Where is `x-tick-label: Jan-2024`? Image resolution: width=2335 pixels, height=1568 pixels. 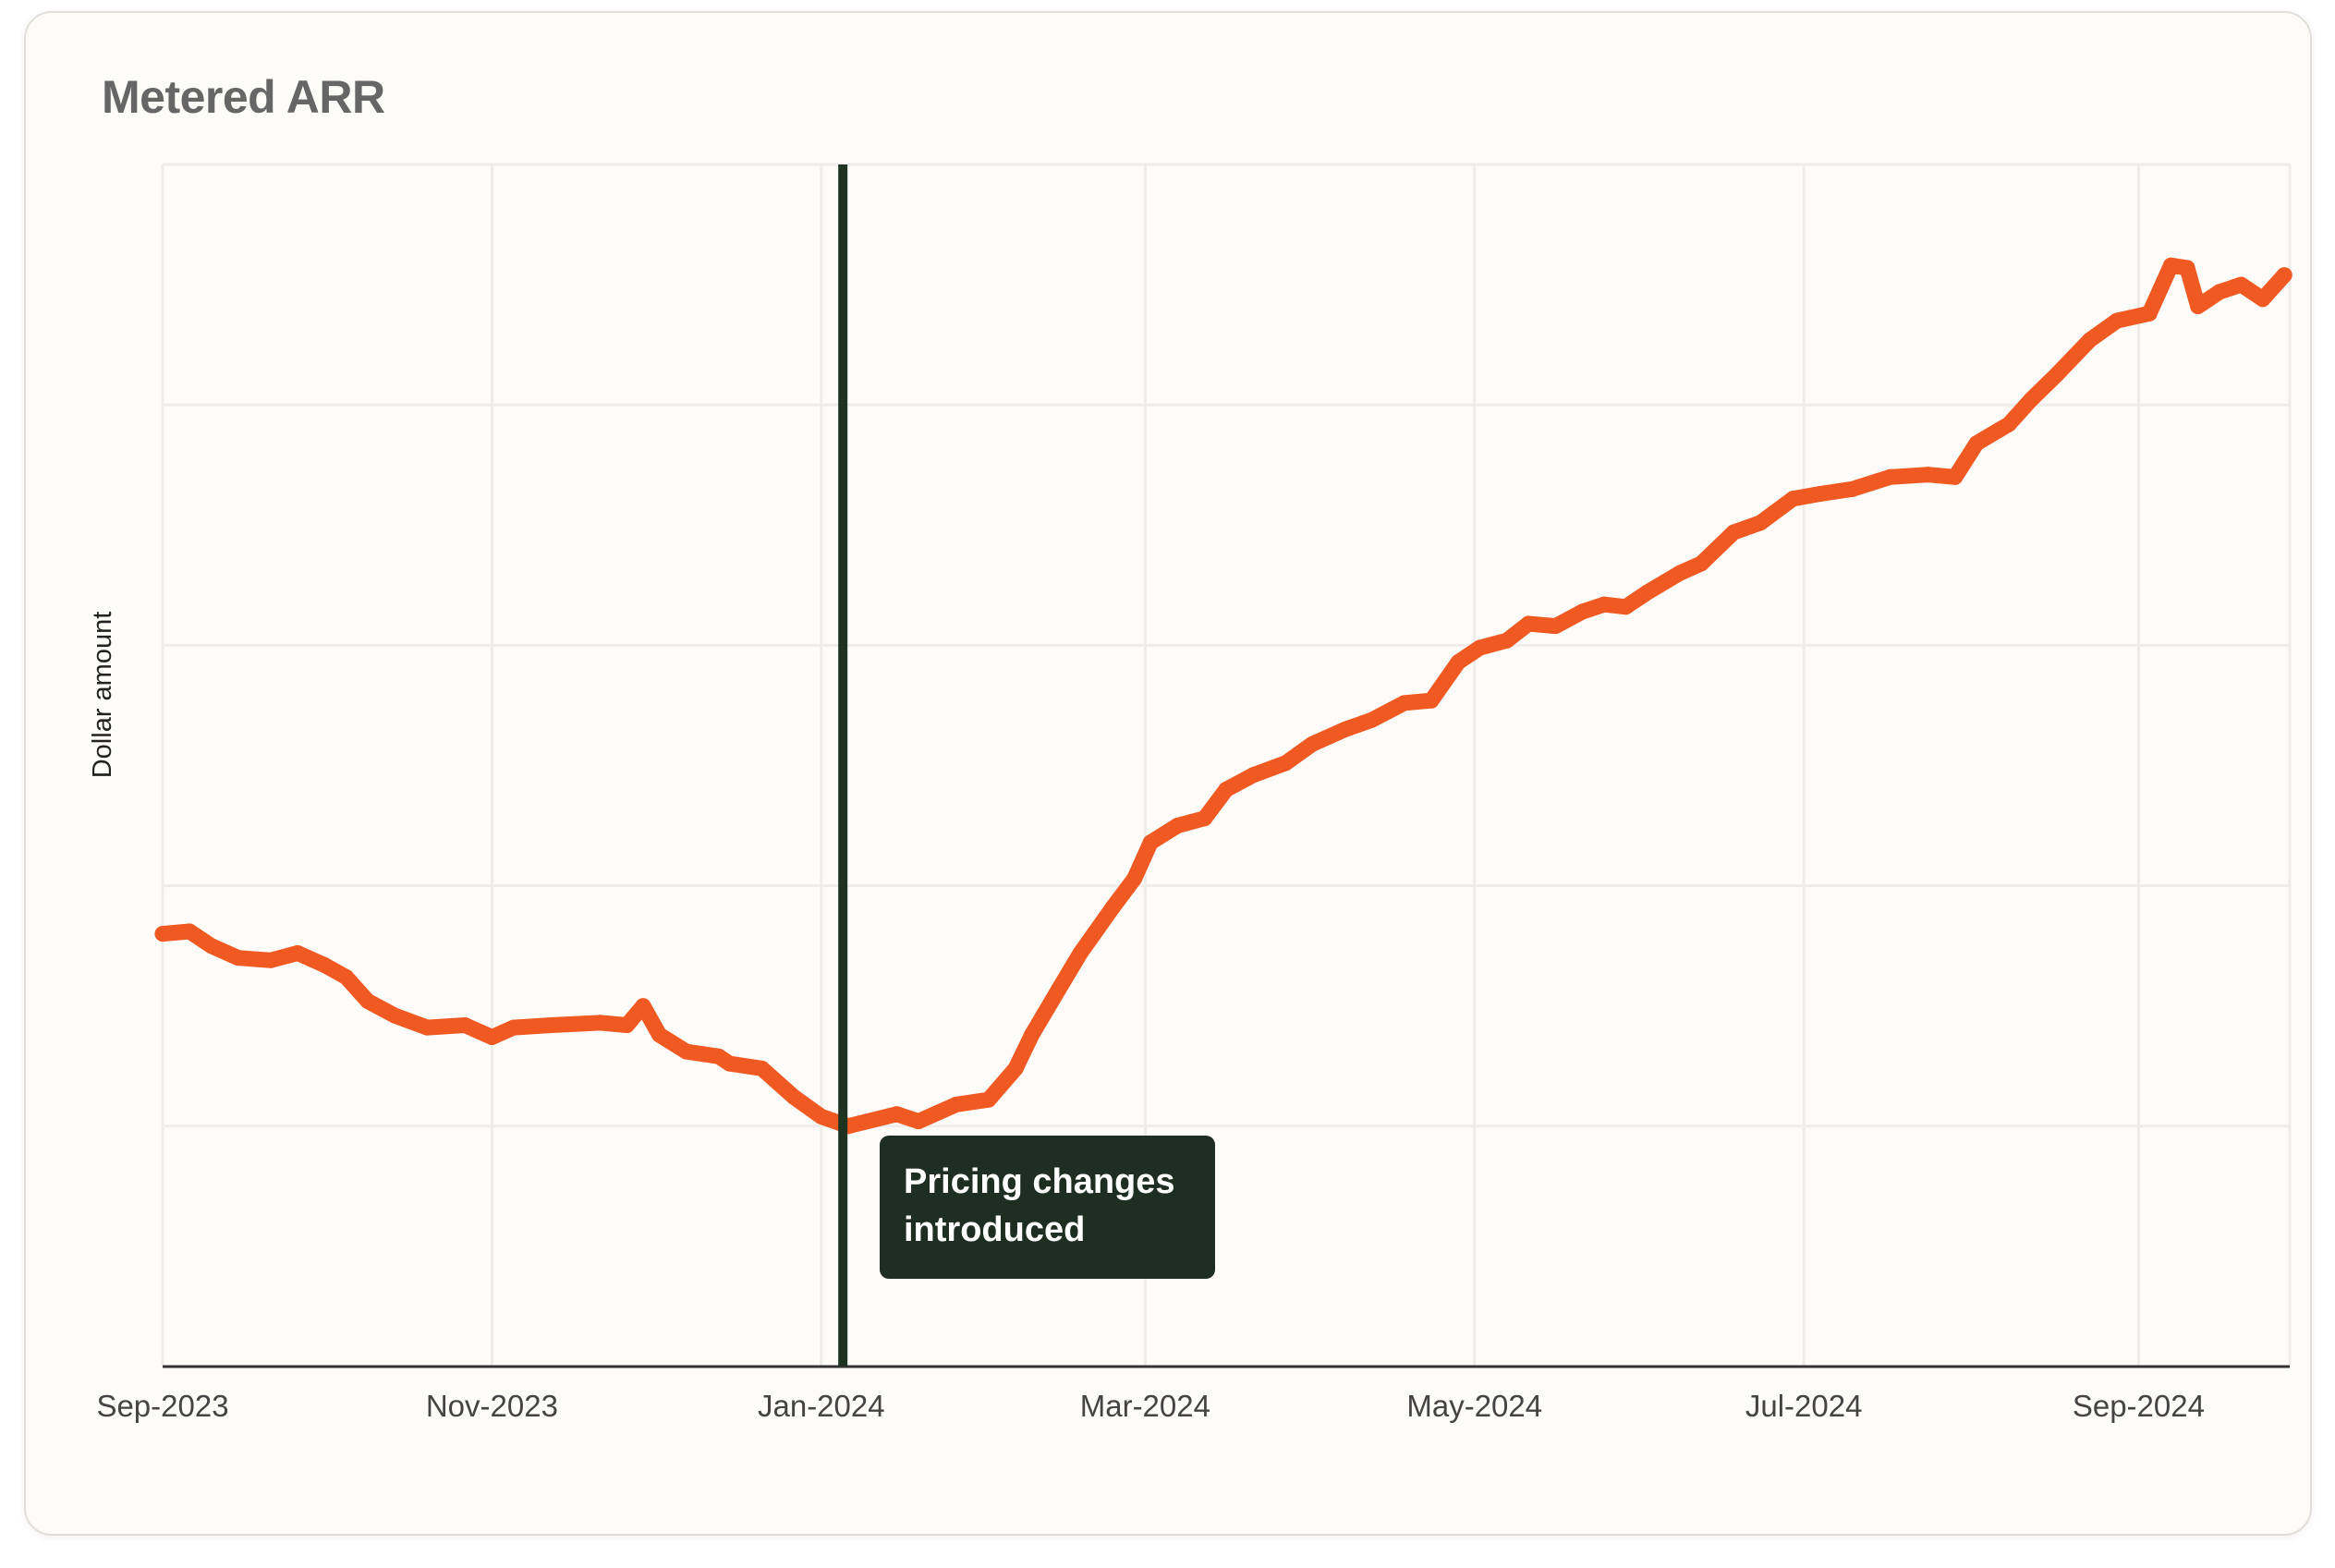
x-tick-label: Jan-2024 is located at coordinates (821, 1406).